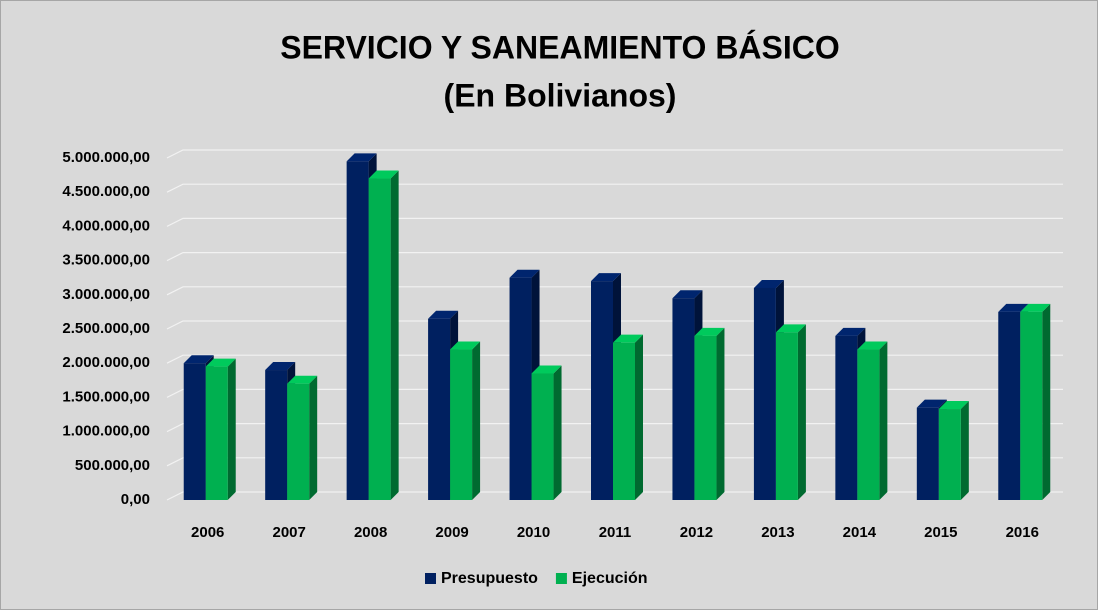  What do you see at coordinates (106, 260) in the screenshot?
I see `y-tick-label: 3.500.000,00` at bounding box center [106, 260].